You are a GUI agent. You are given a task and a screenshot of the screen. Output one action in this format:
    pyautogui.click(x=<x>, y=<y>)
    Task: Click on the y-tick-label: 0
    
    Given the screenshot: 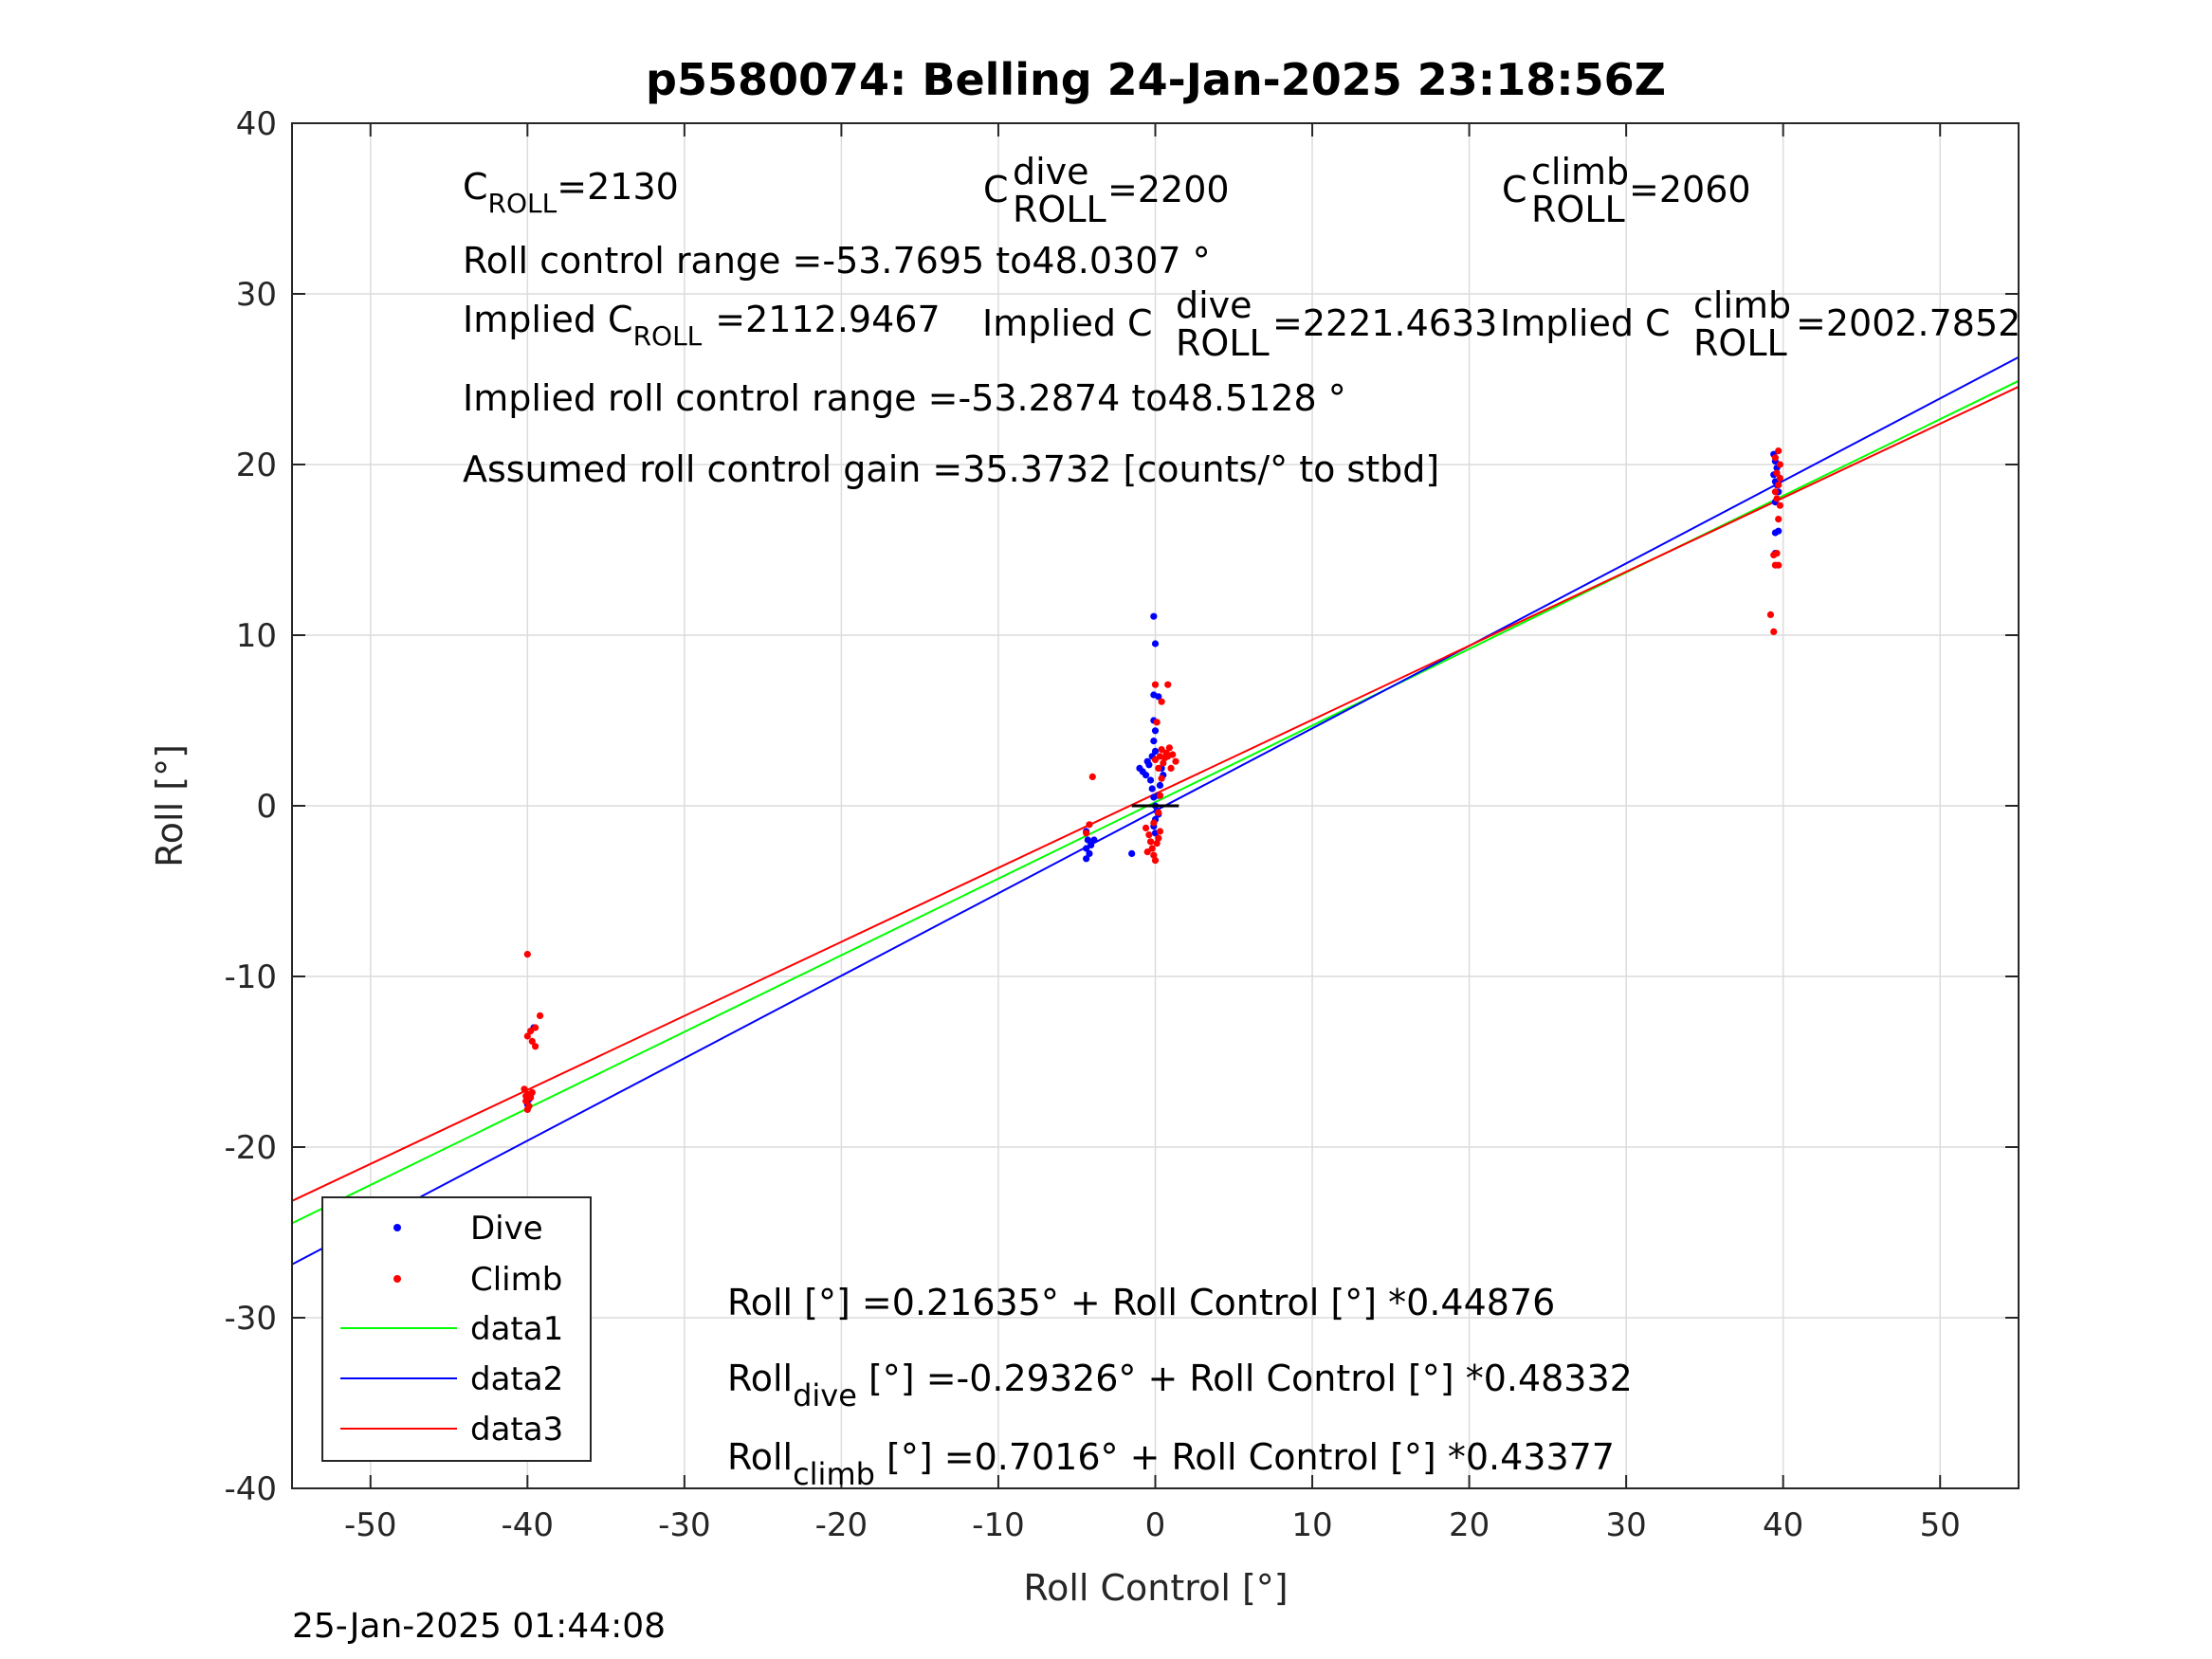 What is the action you would take?
    pyautogui.click(x=266, y=807)
    